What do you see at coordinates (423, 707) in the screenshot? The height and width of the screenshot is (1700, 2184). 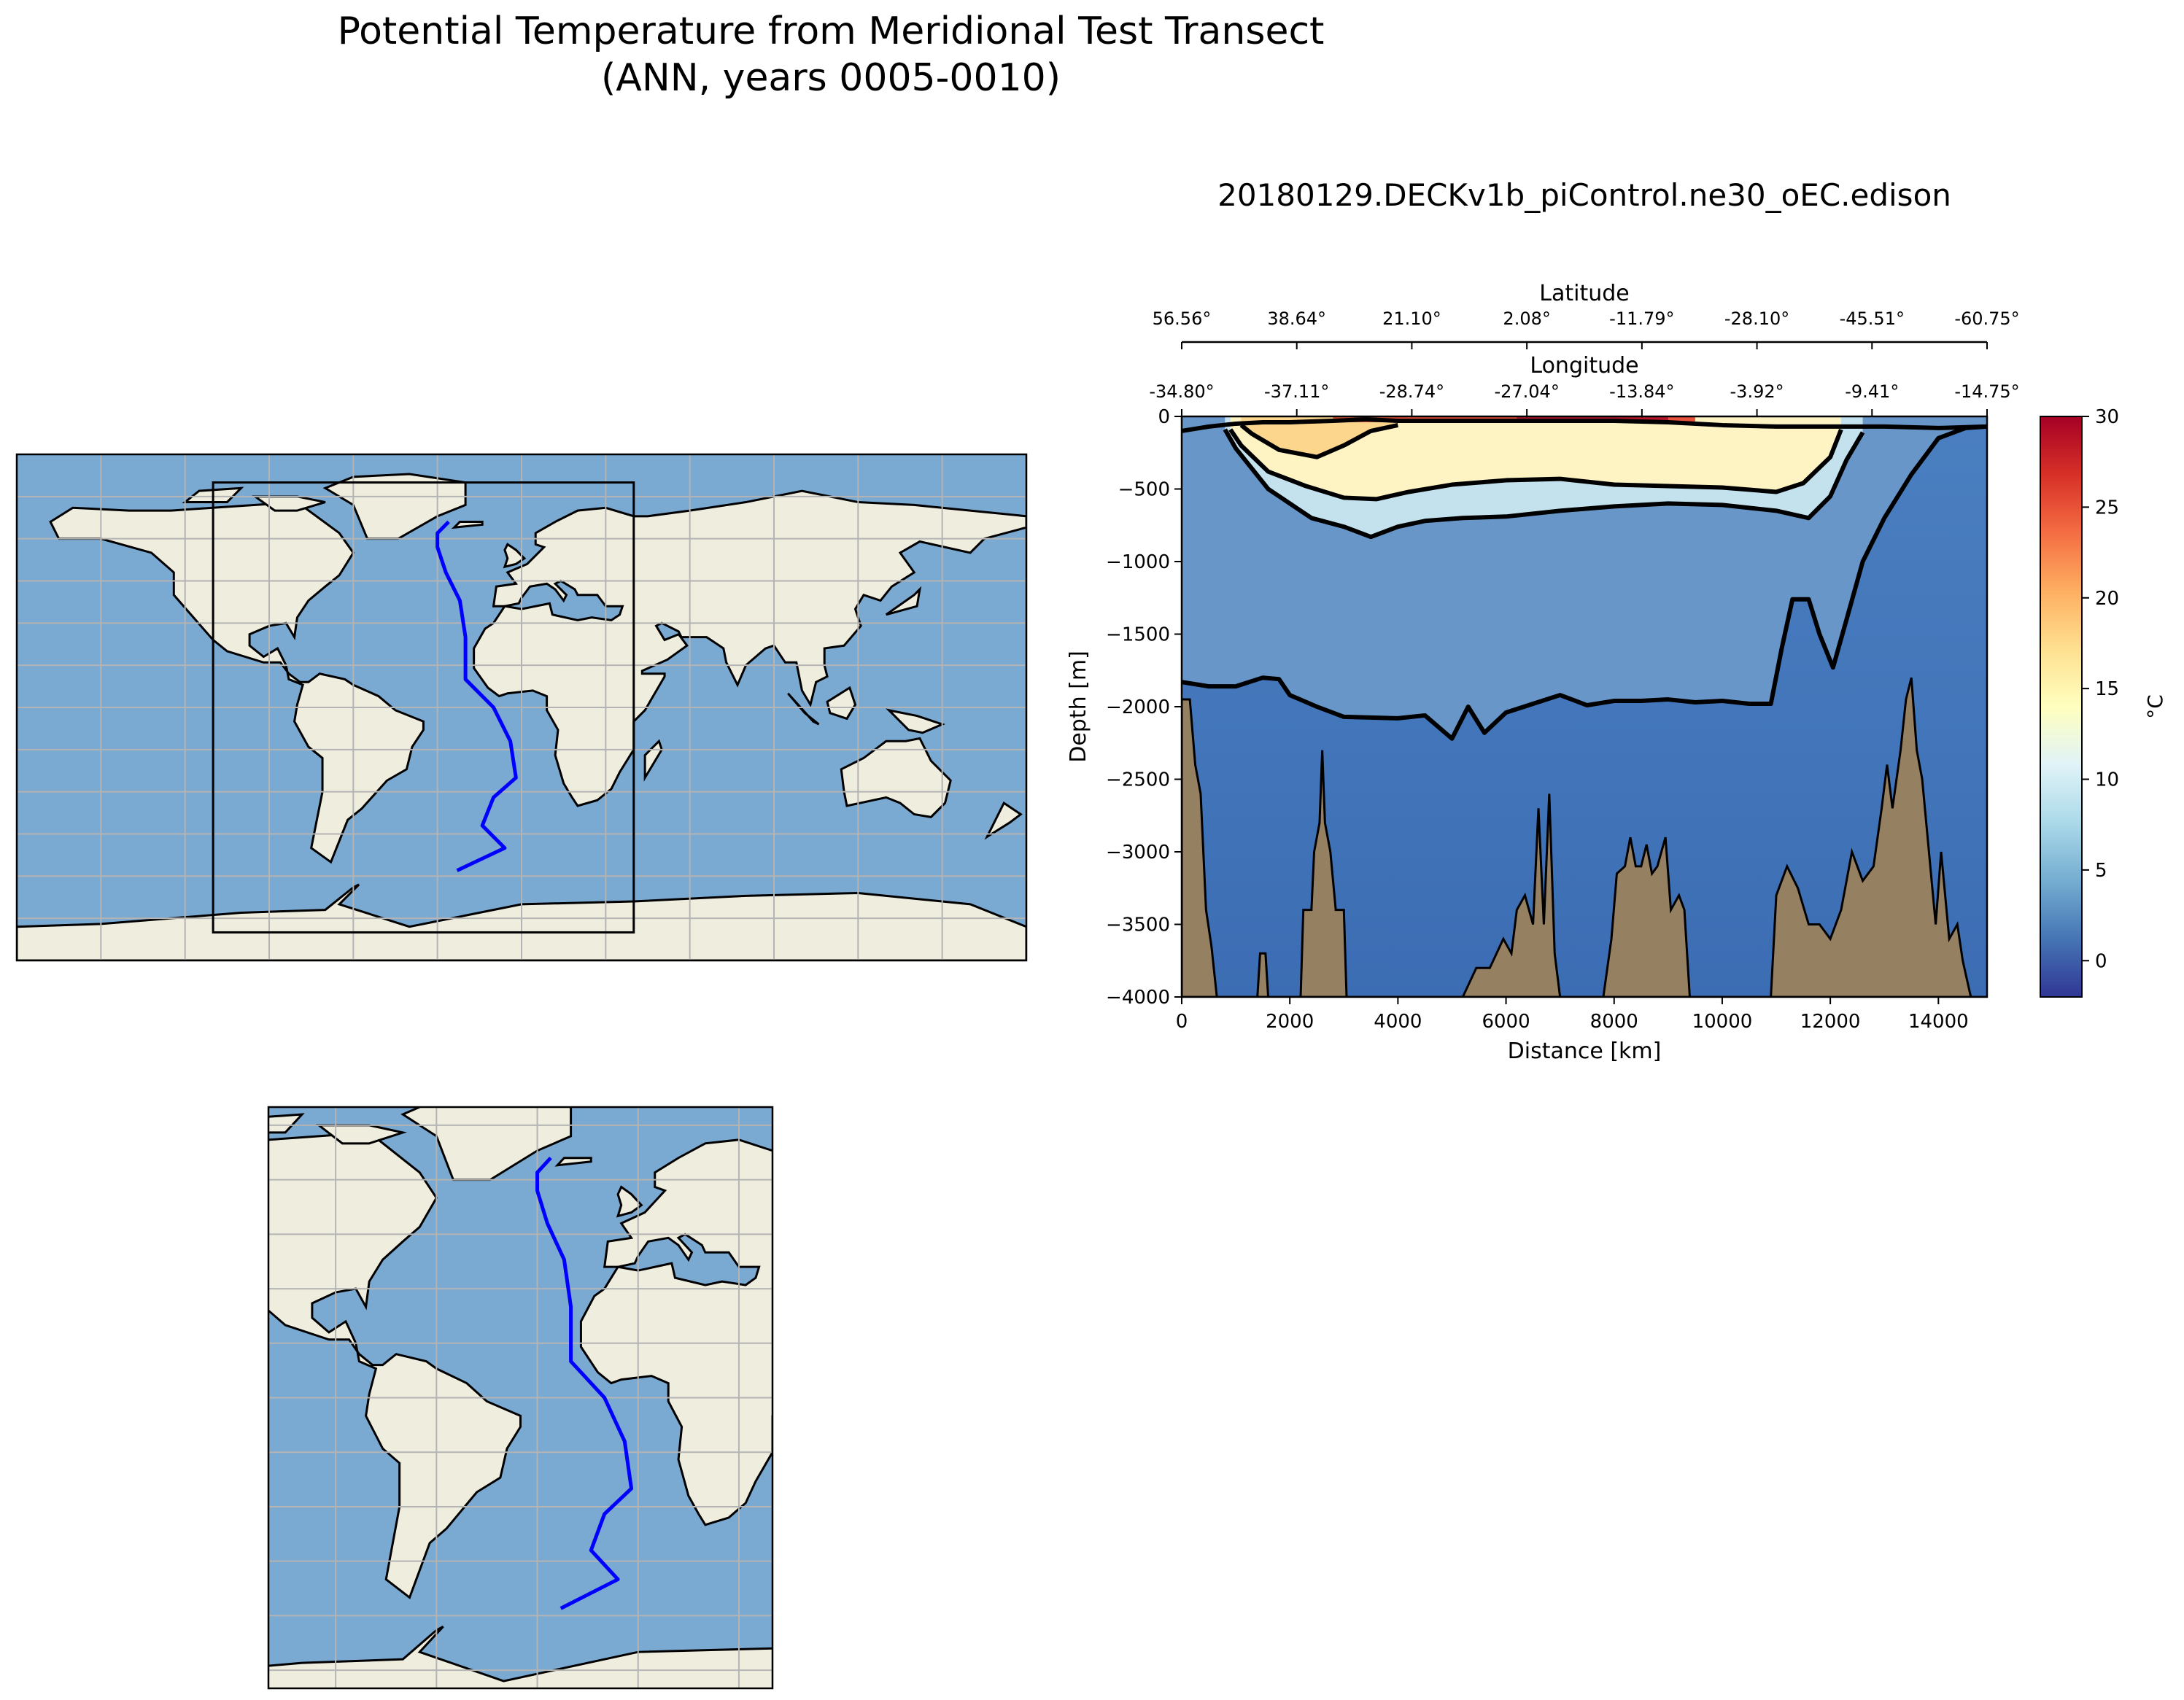 I see `atlantic-region-box` at bounding box center [423, 707].